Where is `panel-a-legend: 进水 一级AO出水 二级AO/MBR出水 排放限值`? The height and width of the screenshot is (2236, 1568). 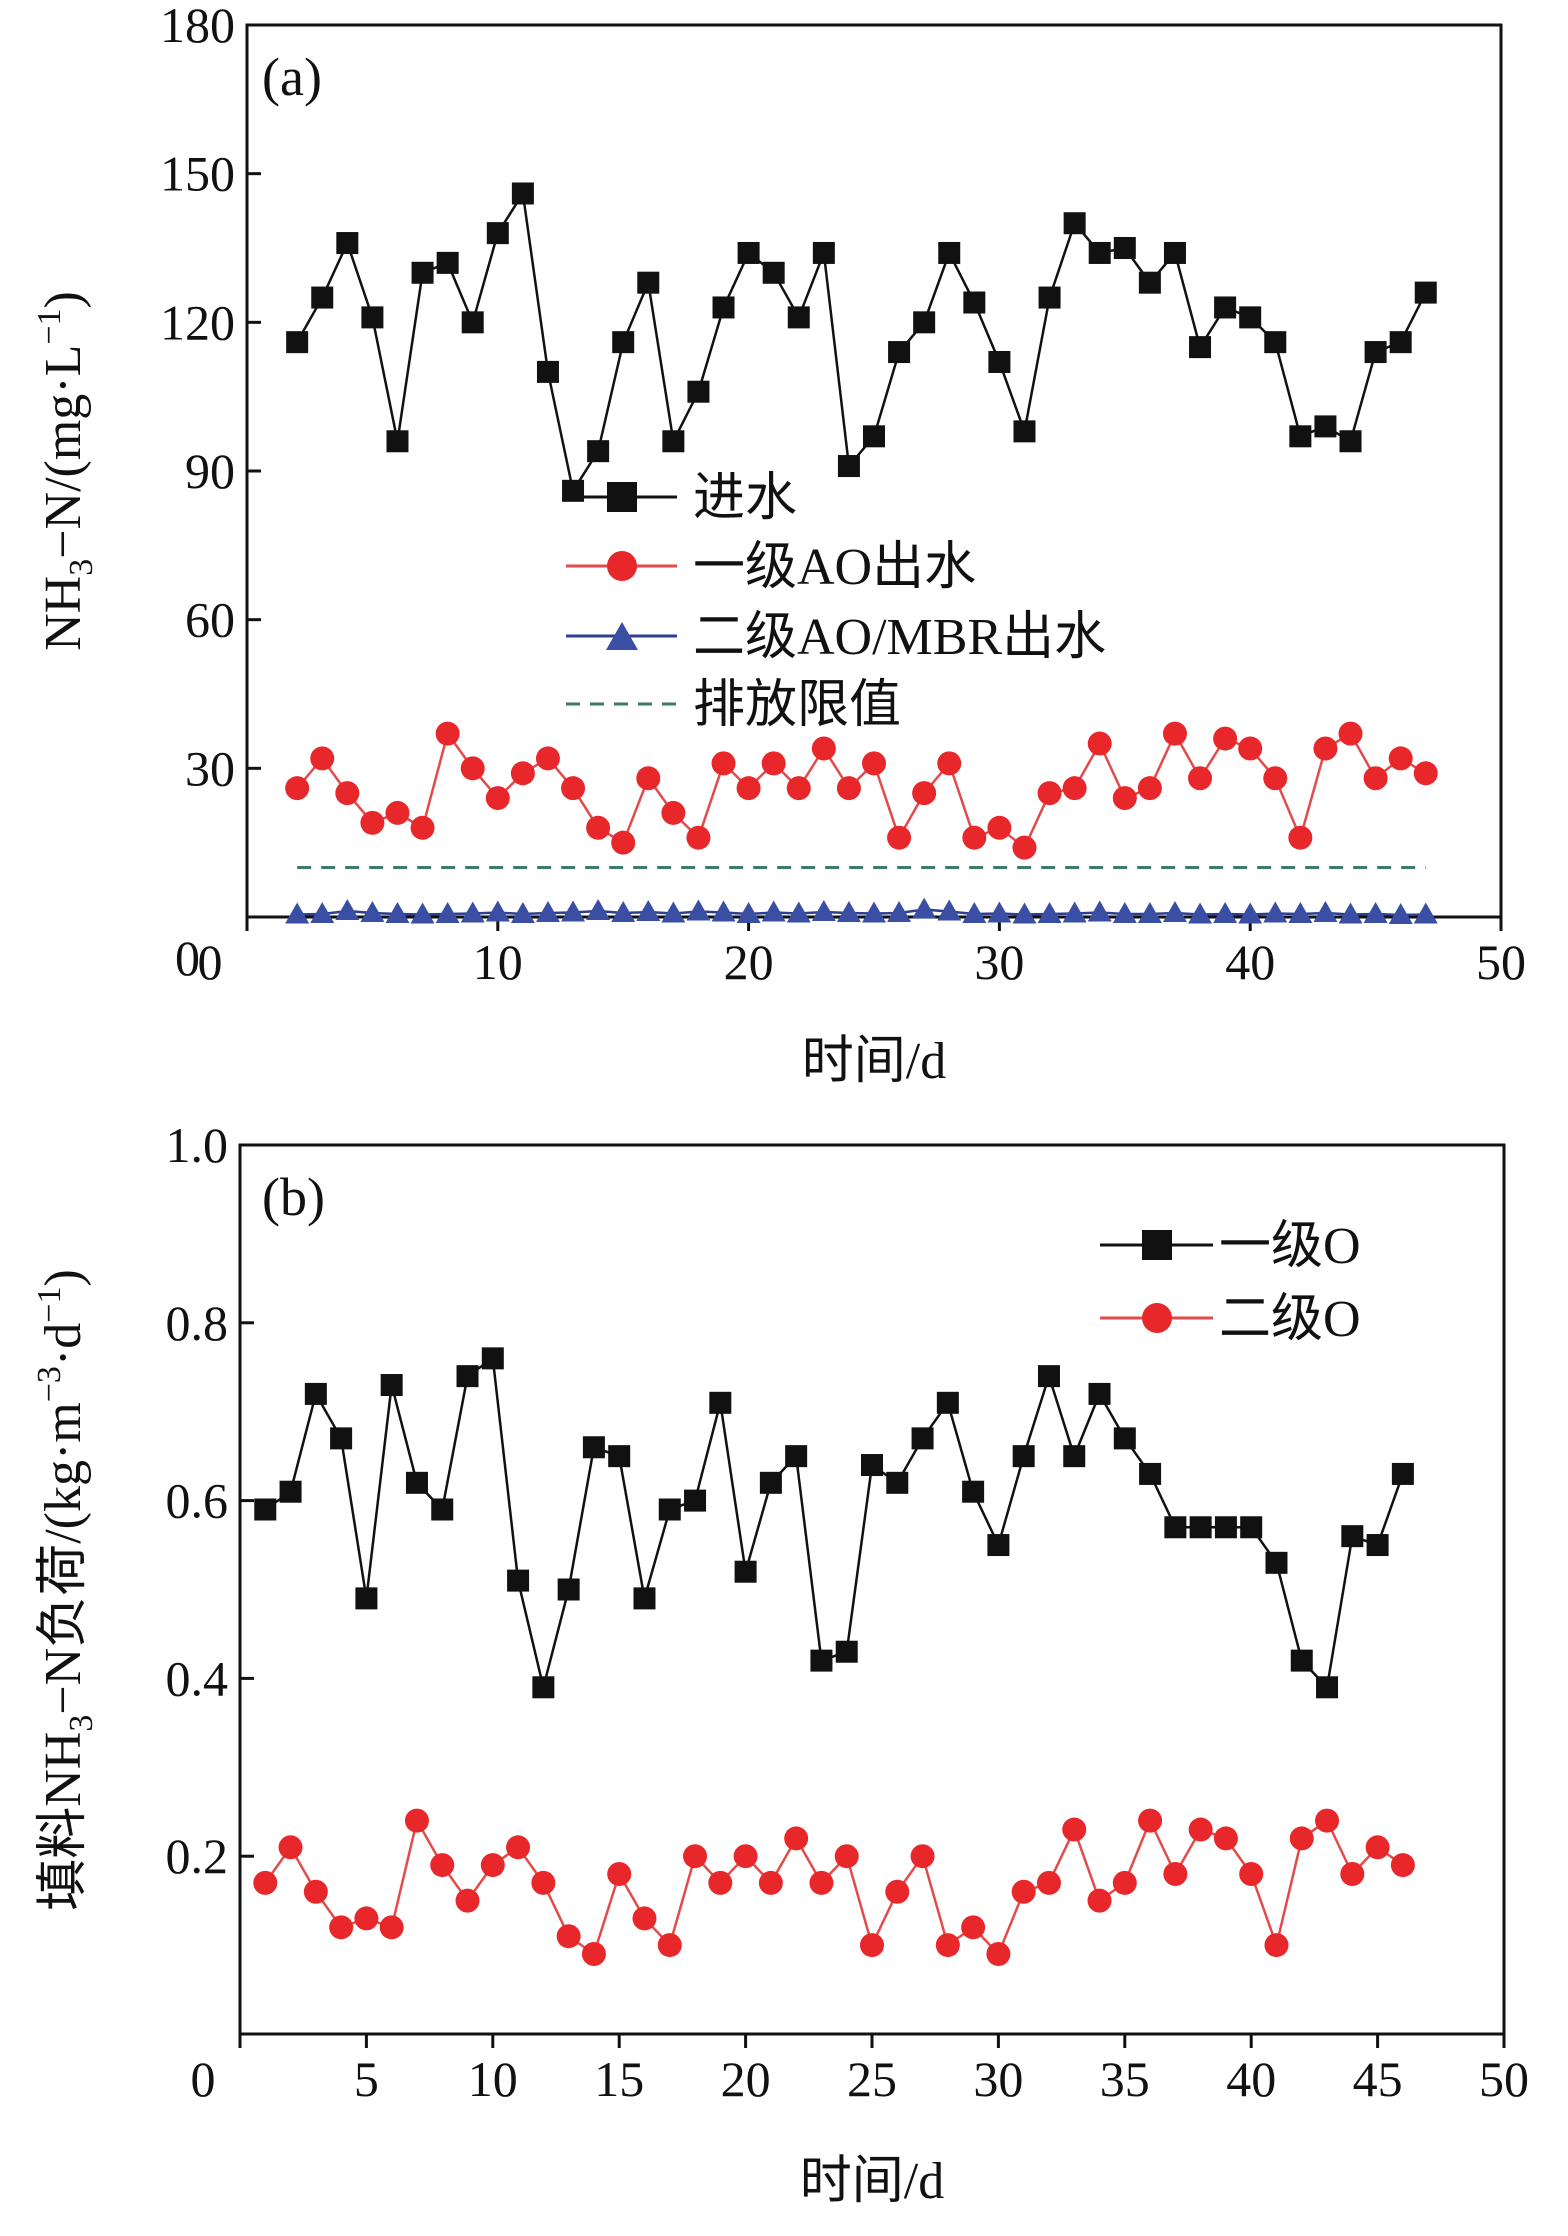 panel-a-legend: 进水 一级AO出水 二级AO/MBR出水 排放限值 is located at coordinates (836, 602).